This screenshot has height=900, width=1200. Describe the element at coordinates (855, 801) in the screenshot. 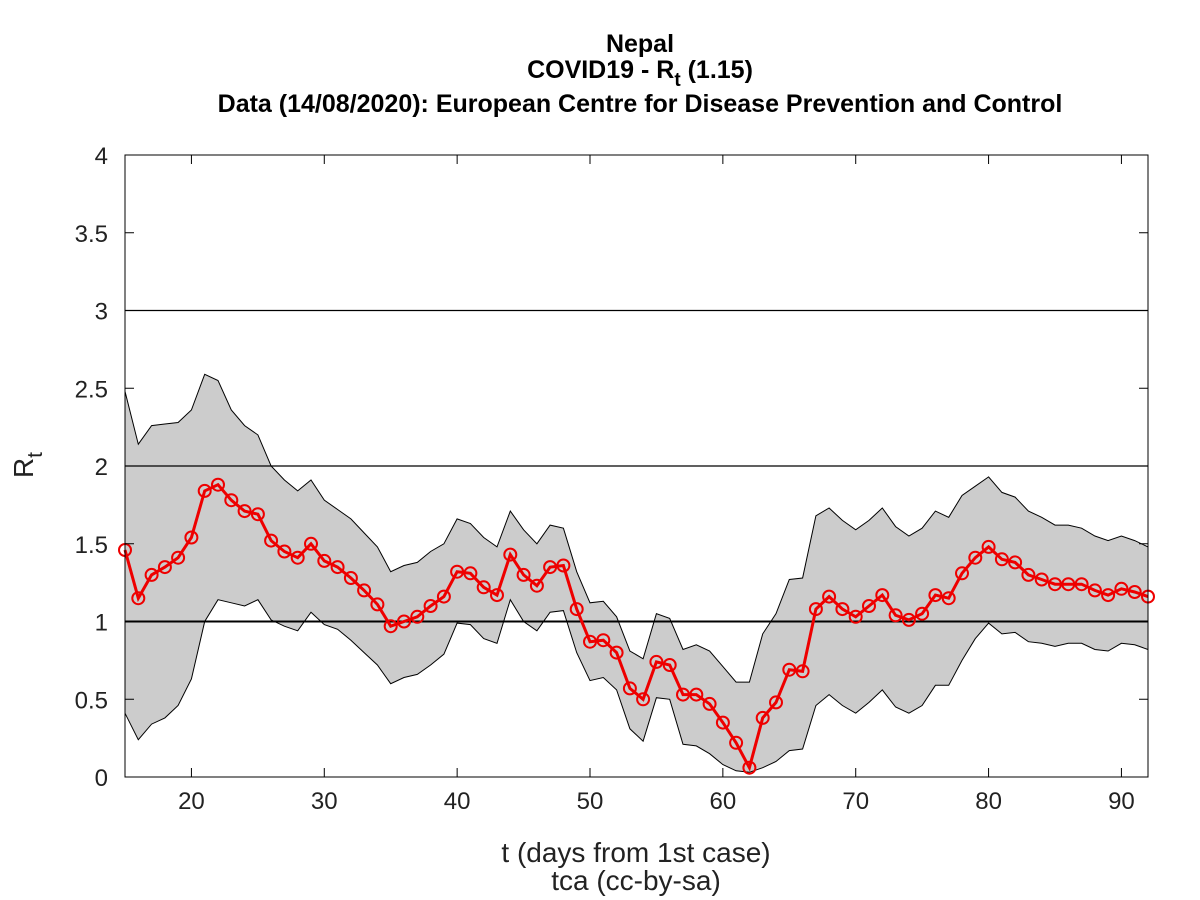

I see `x-tick-label: 70` at that location.